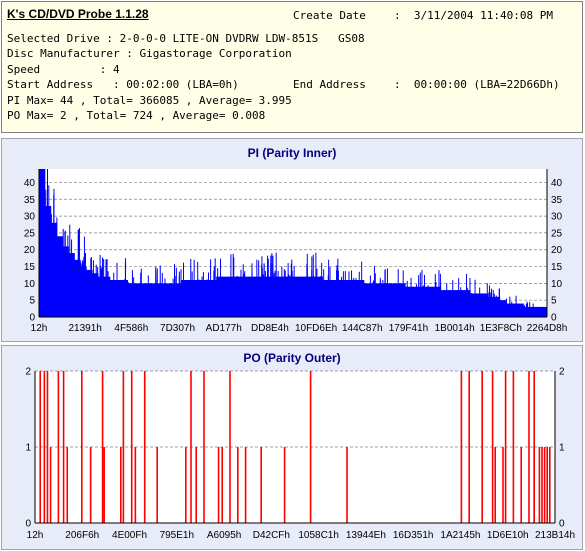 Image resolution: width=585 pixels, height=551 pixels. What do you see at coordinates (30, 250) in the screenshot?
I see `pi-ytick-left: 20` at bounding box center [30, 250].